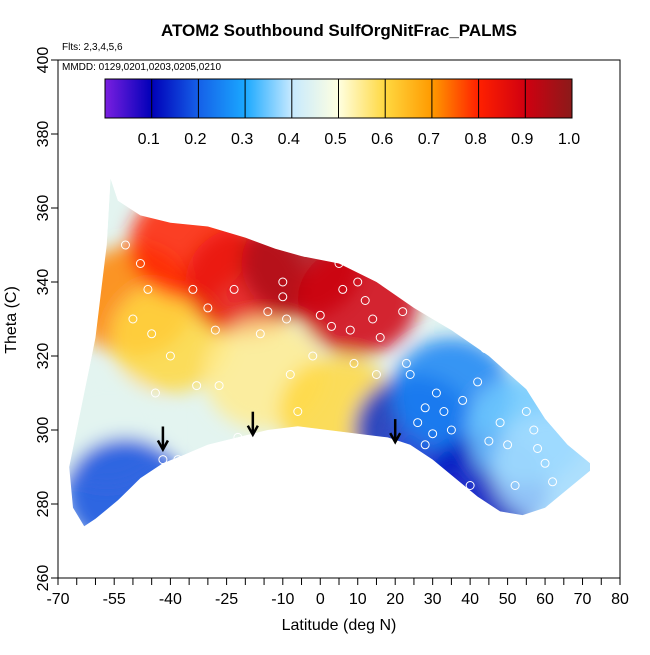  I want to click on y-axis: 260 280 300 320 340 360 380 400, so click(46, 319).